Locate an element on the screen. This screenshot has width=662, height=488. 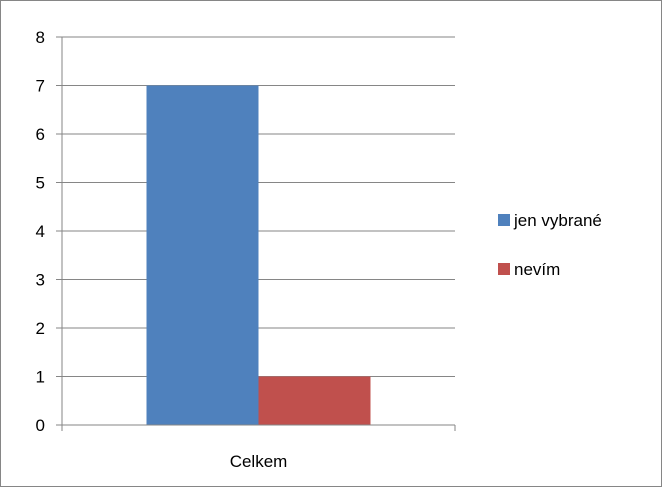
y-tick-label: 7 is located at coordinates (40, 86).